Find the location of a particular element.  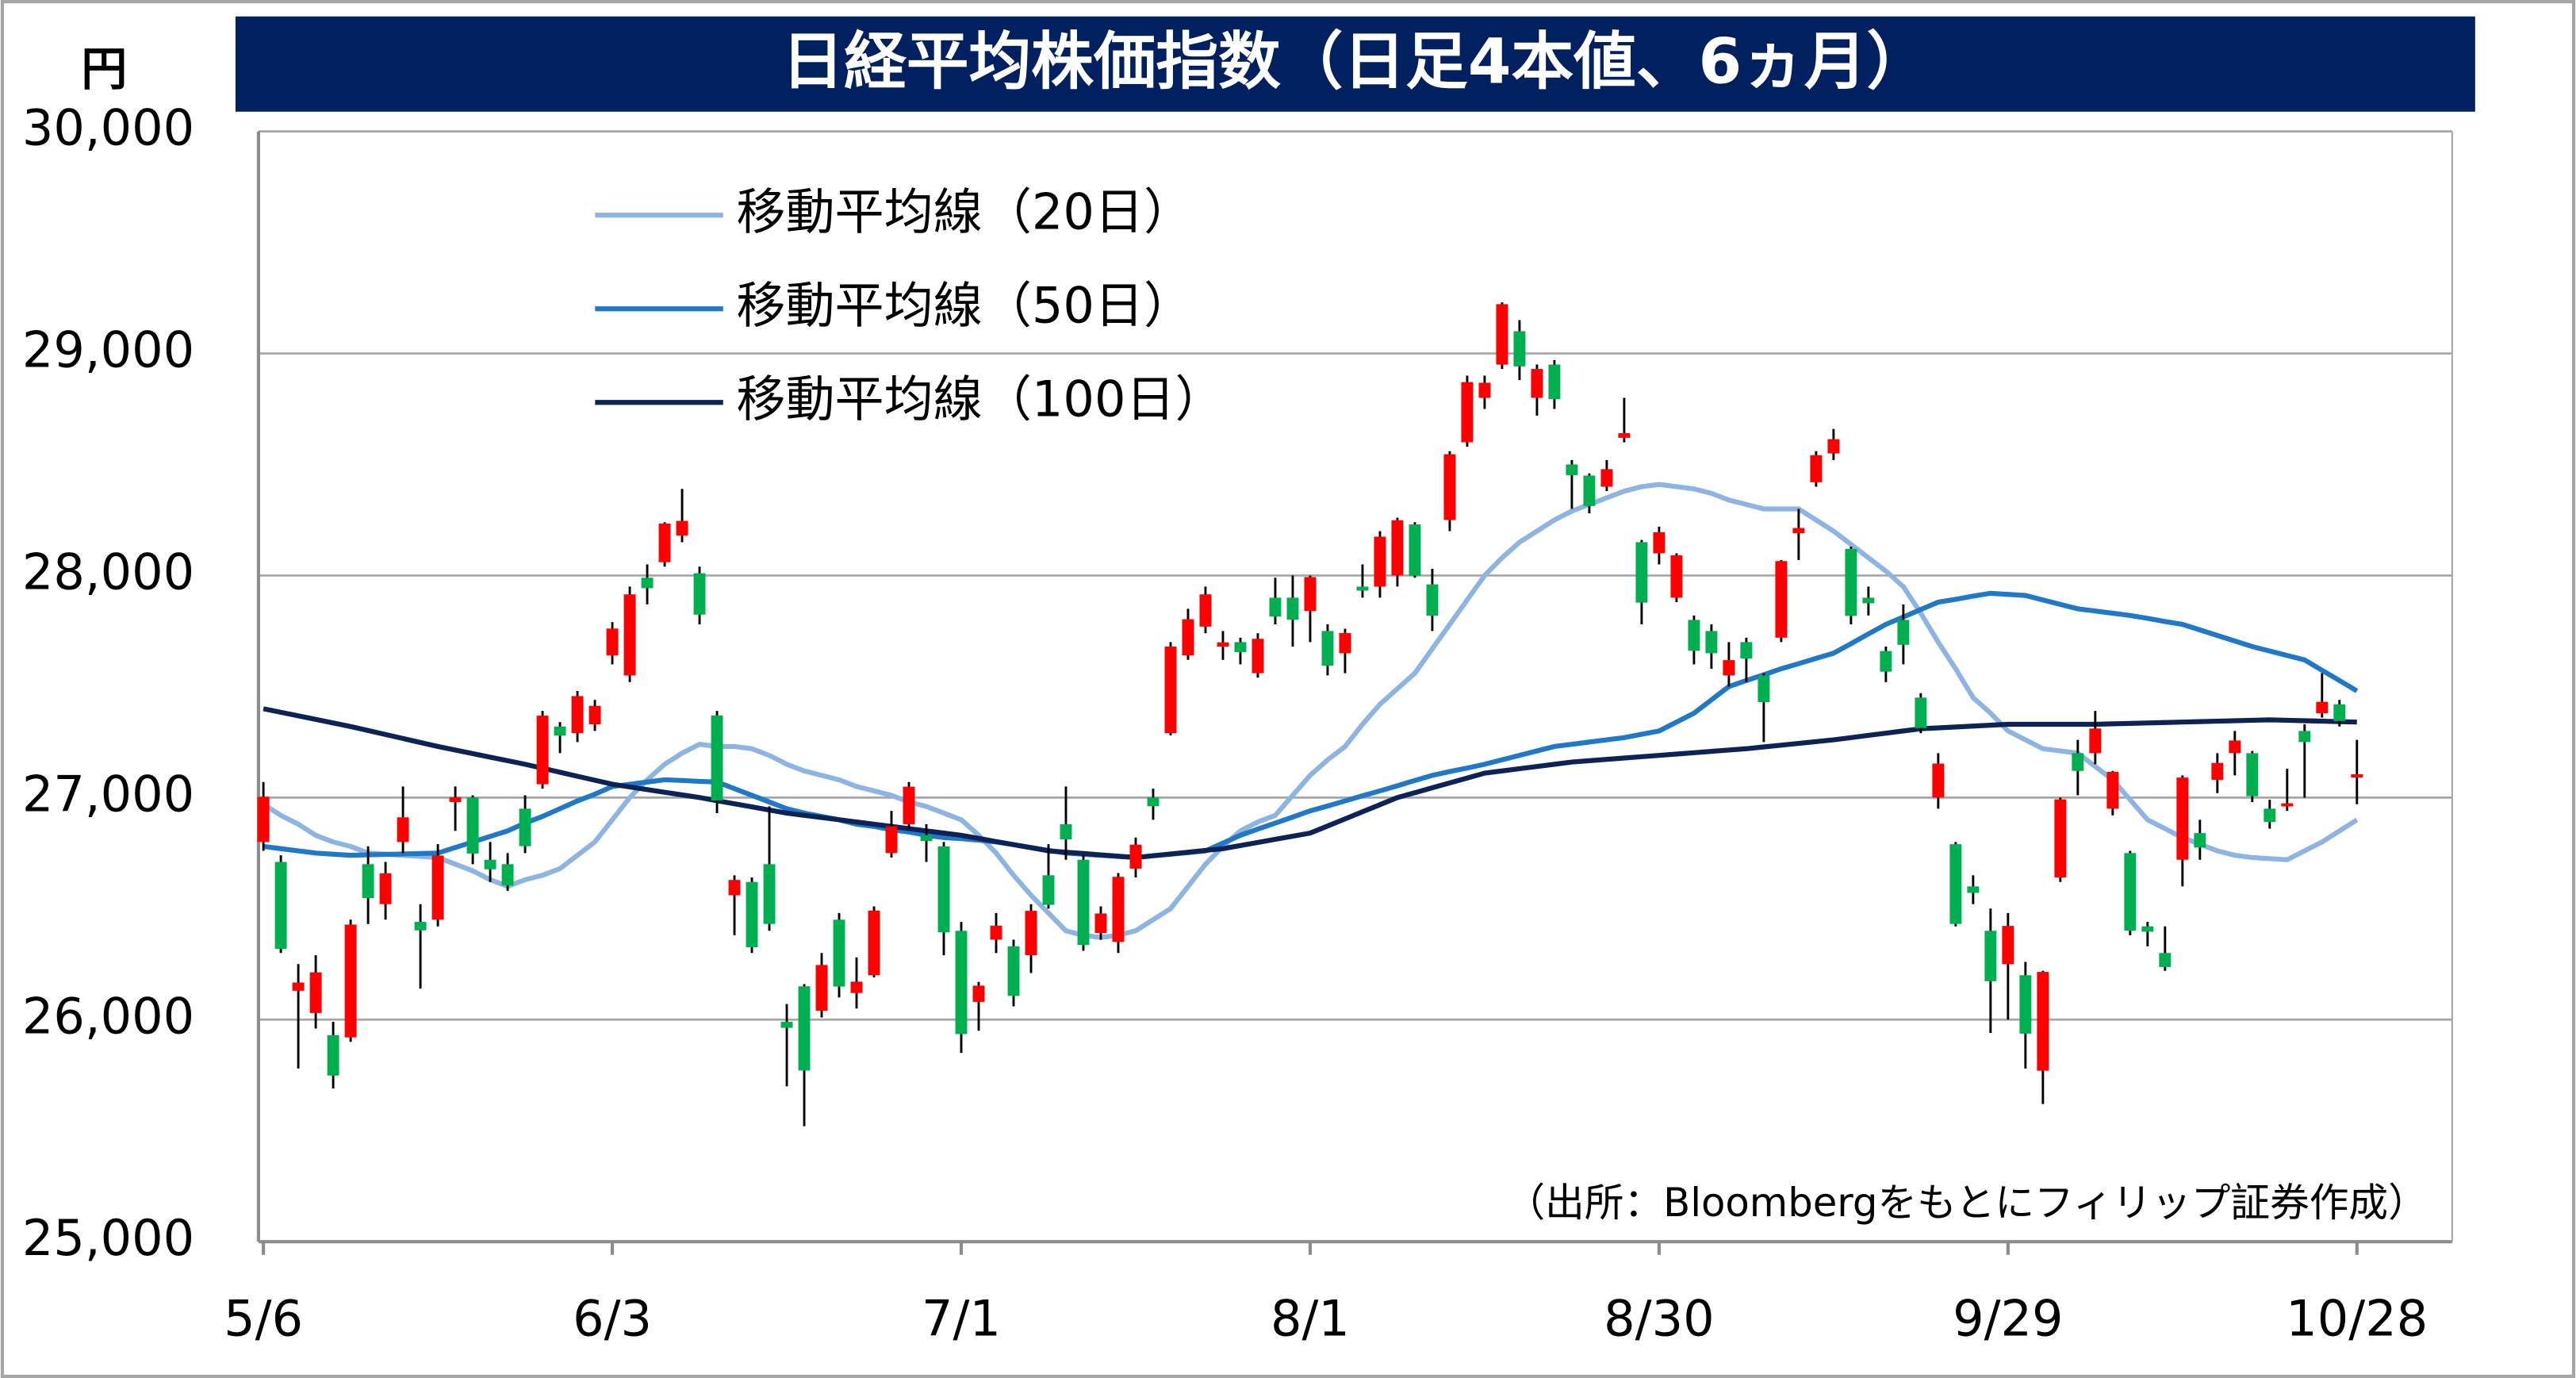

y-tick-label: 29,000 is located at coordinates (108, 350).